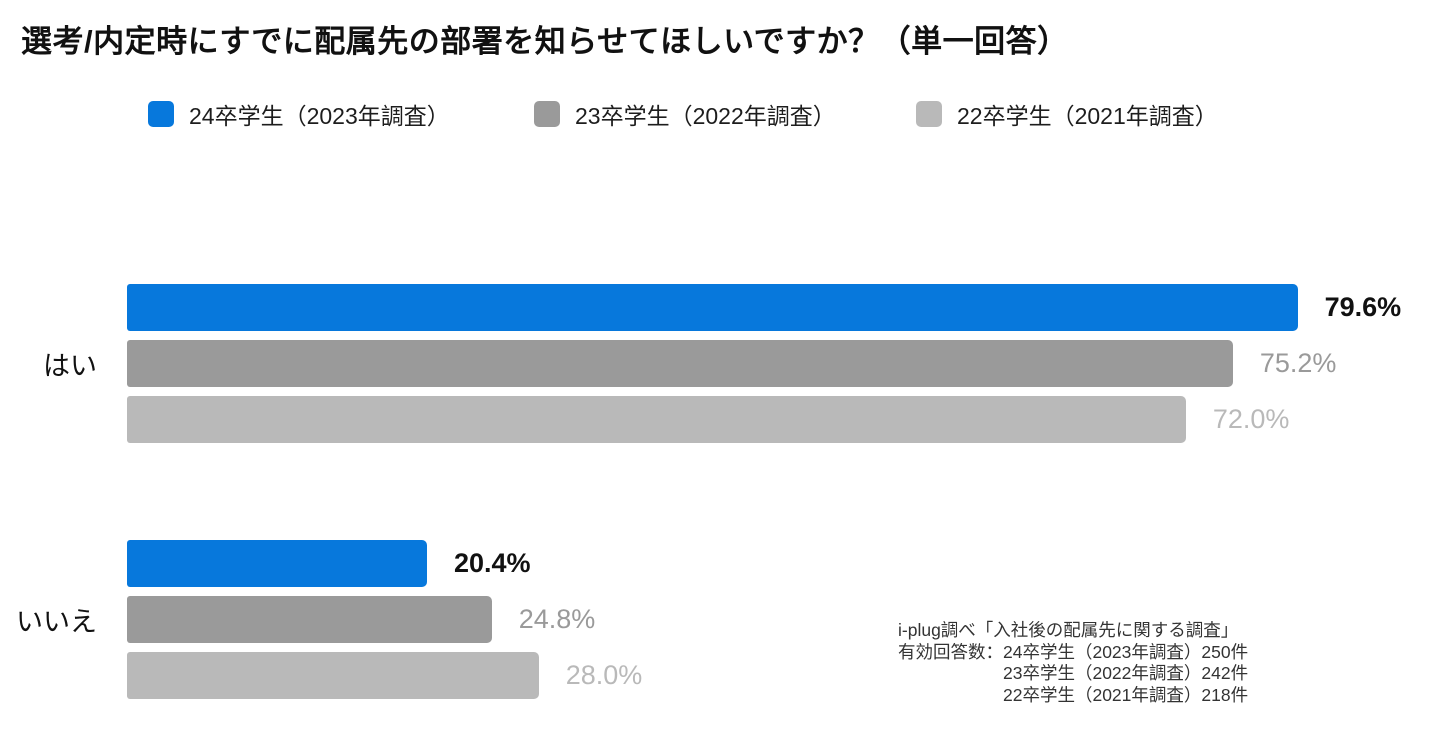 This screenshot has height=750, width=1444. I want to click on legend-label-2021: 22卒学生（2021年調査）, so click(1087, 116).